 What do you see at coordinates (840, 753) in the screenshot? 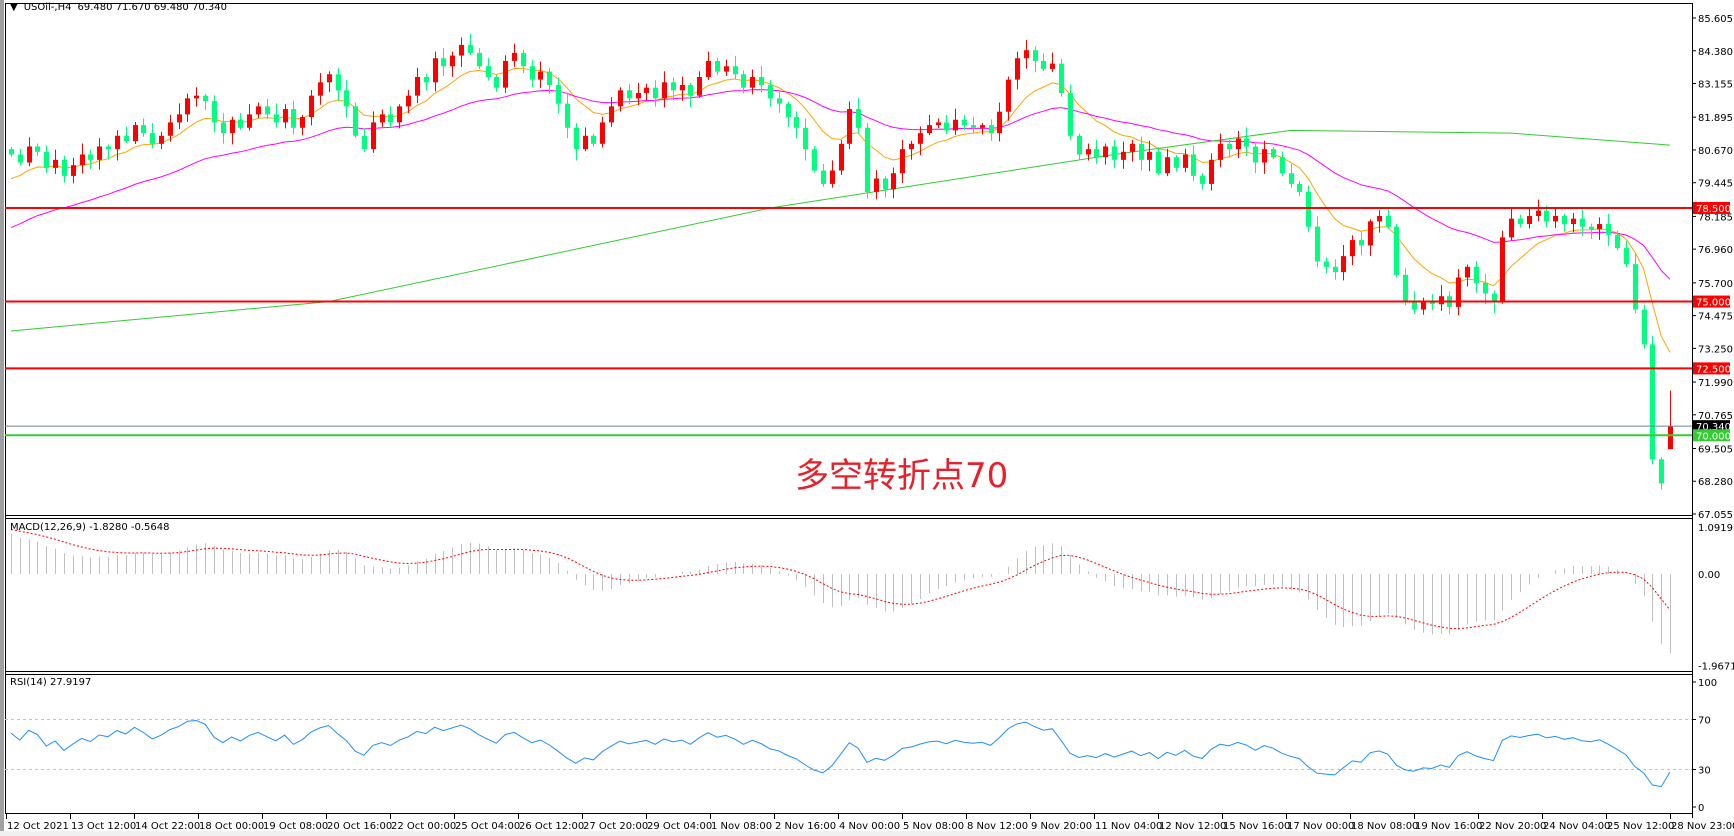
I see `rsi-line` at bounding box center [840, 753].